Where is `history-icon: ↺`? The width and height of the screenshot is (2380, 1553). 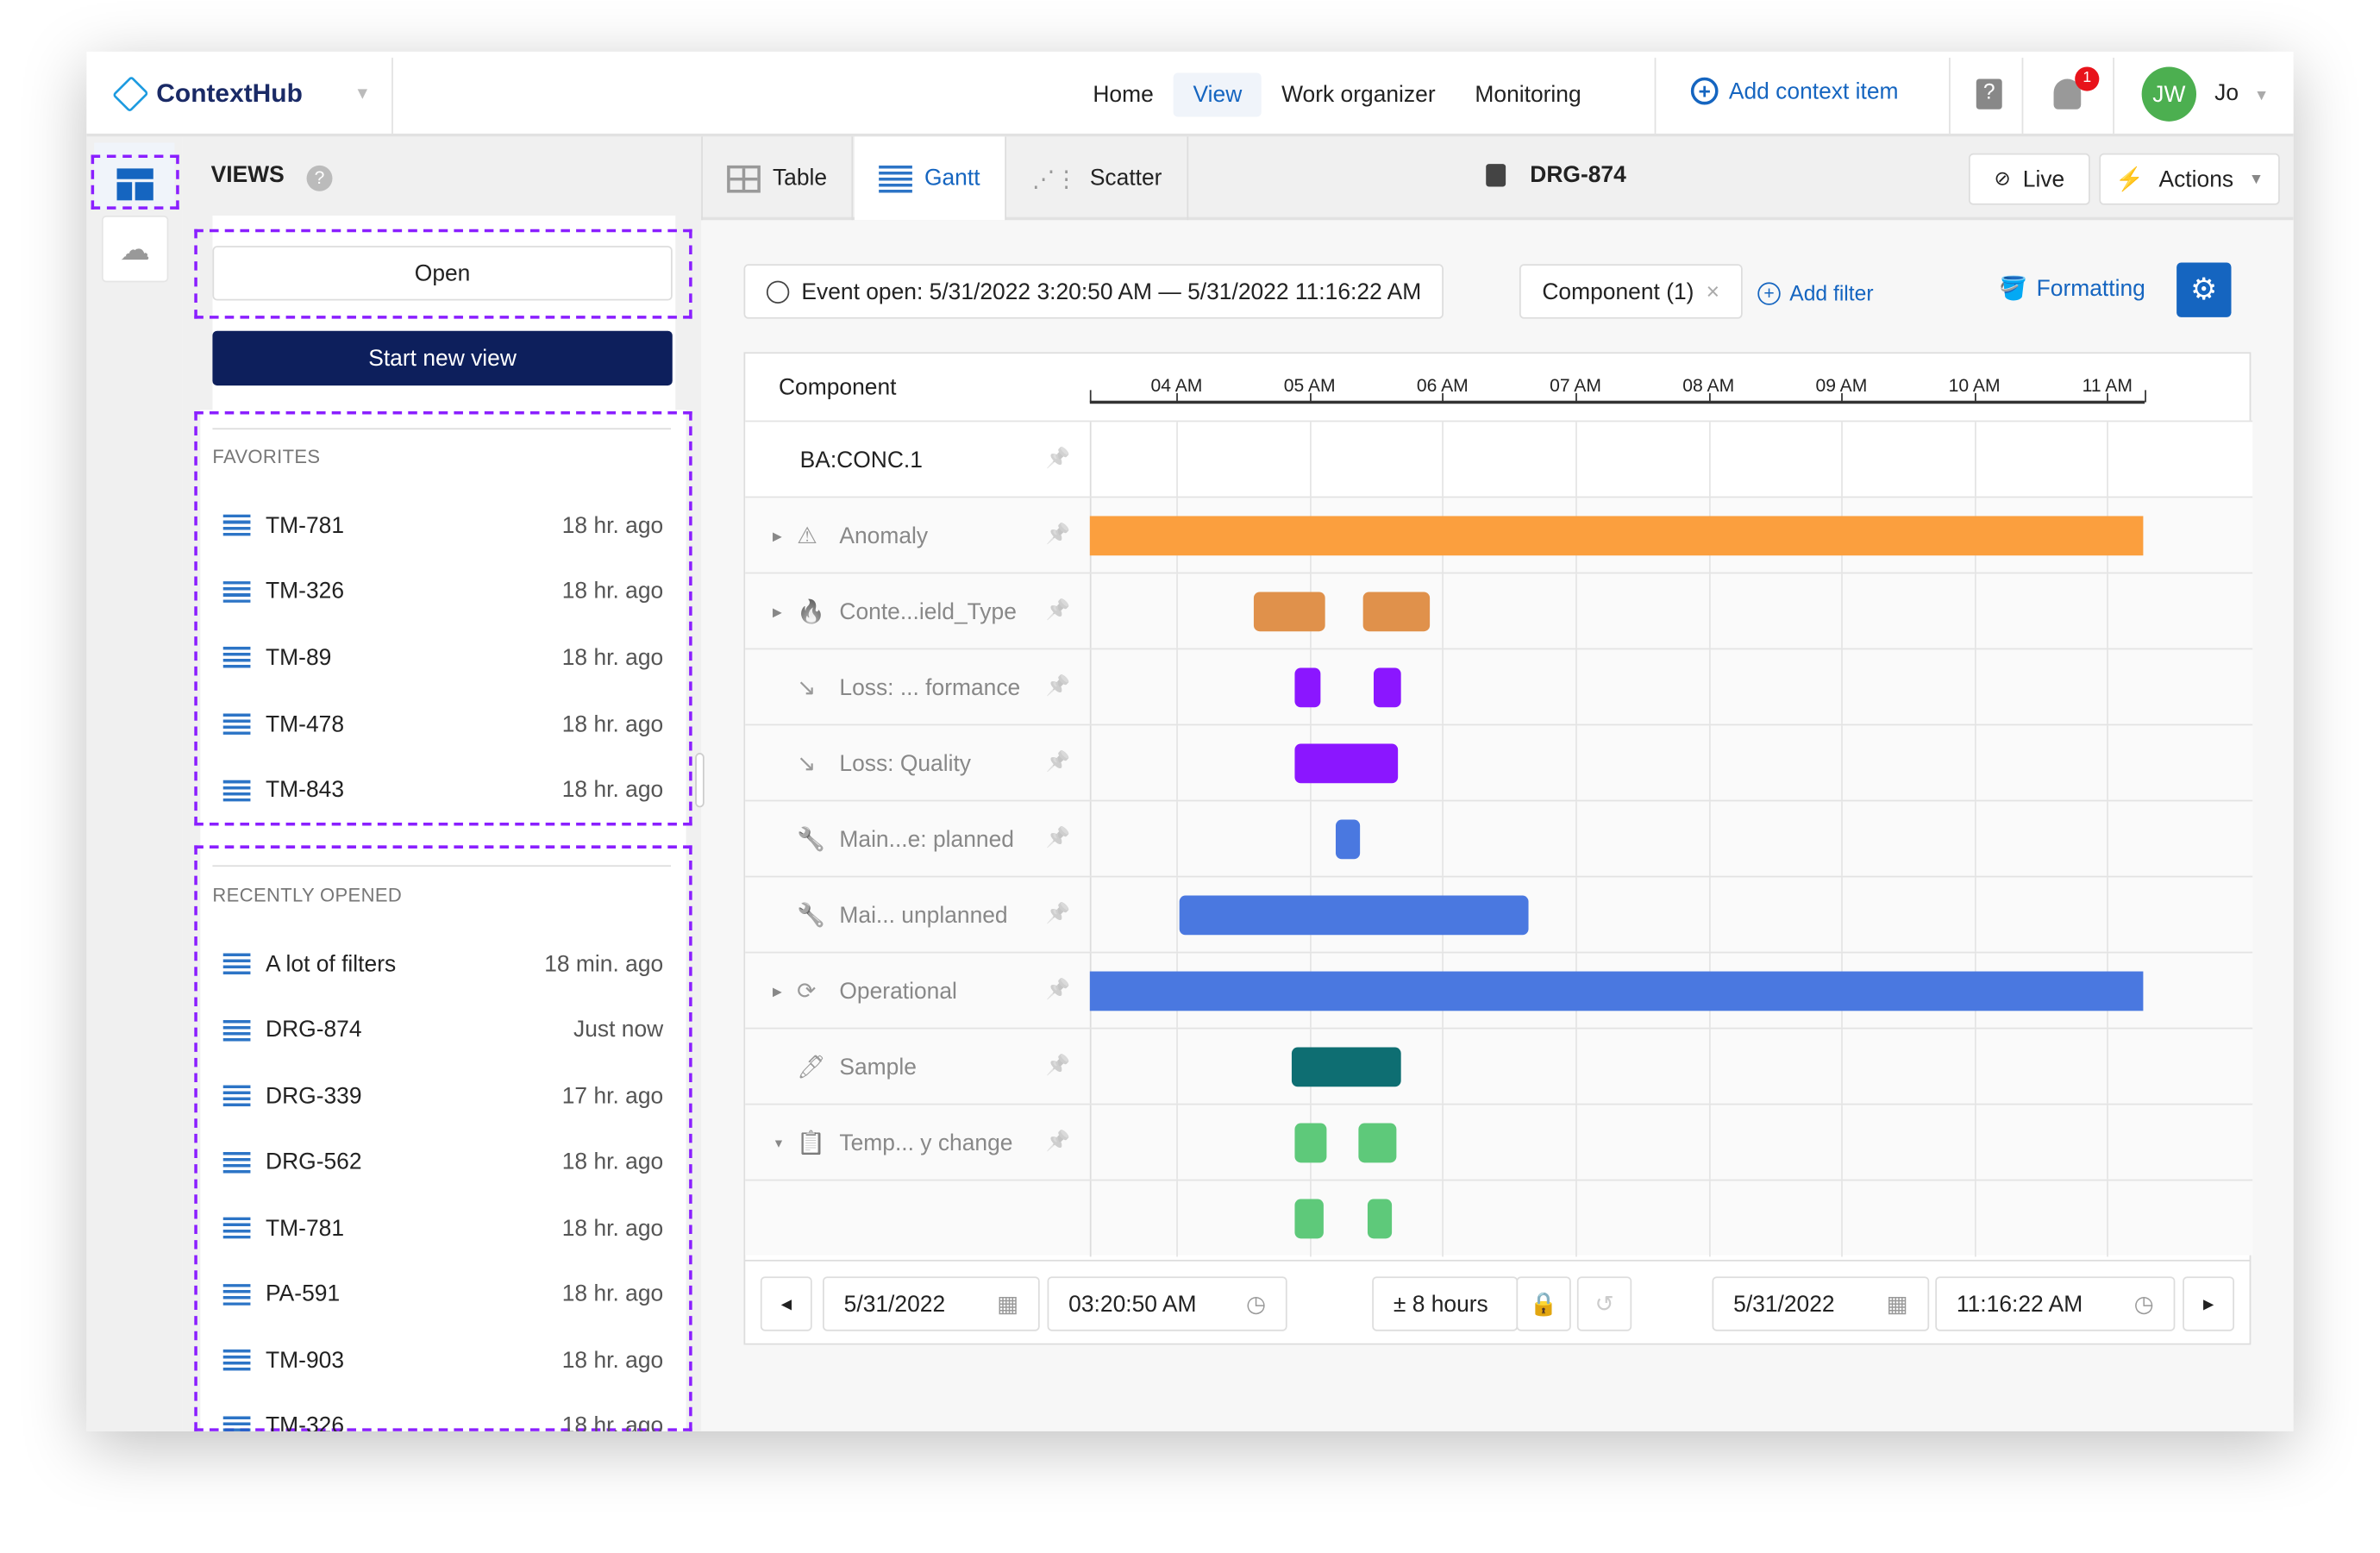 history-icon: ↺ is located at coordinates (1604, 1304).